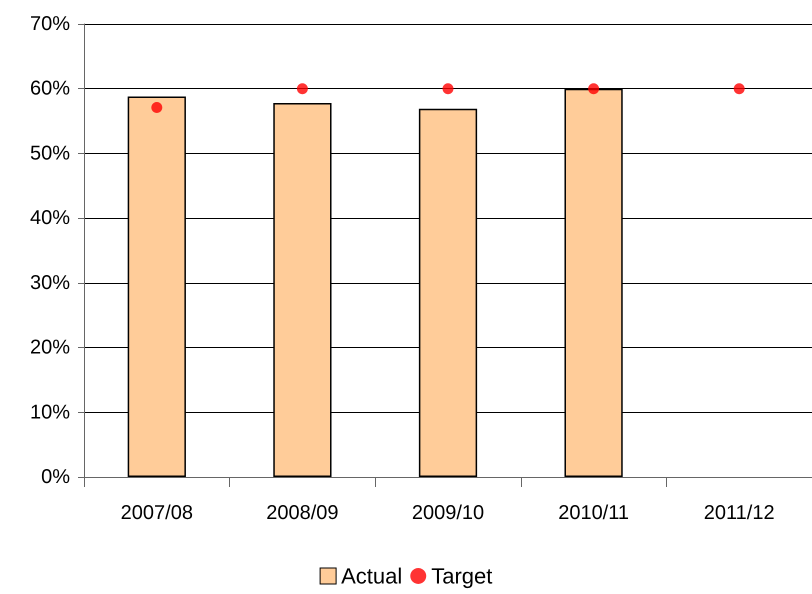 The height and width of the screenshot is (594, 812). Describe the element at coordinates (156, 513) in the screenshot. I see `x-tick-label: 2007/08` at that location.